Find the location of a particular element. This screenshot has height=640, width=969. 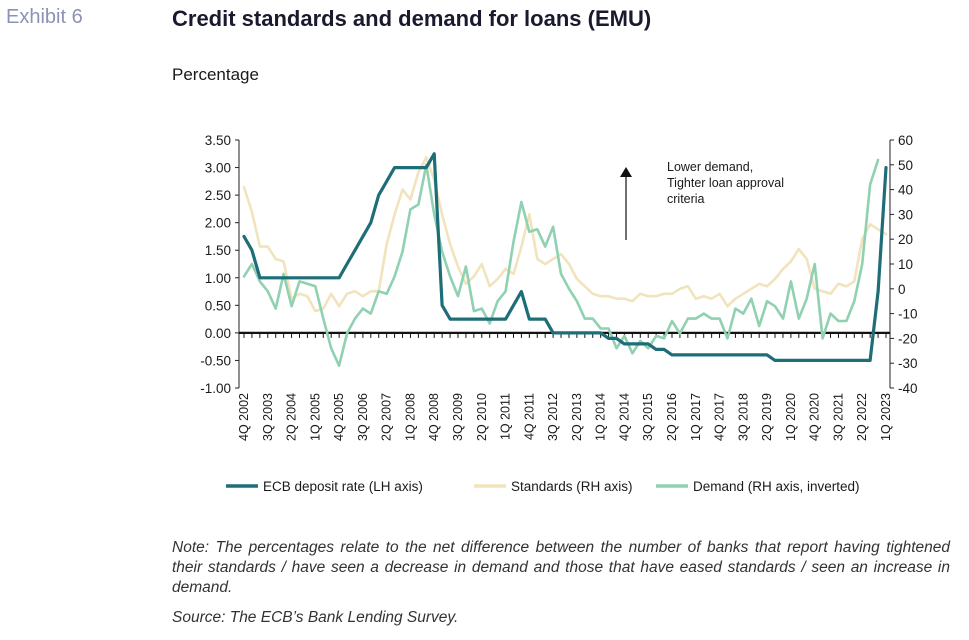

x-tick-label: 4Q 2002 is located at coordinates (244, 417).